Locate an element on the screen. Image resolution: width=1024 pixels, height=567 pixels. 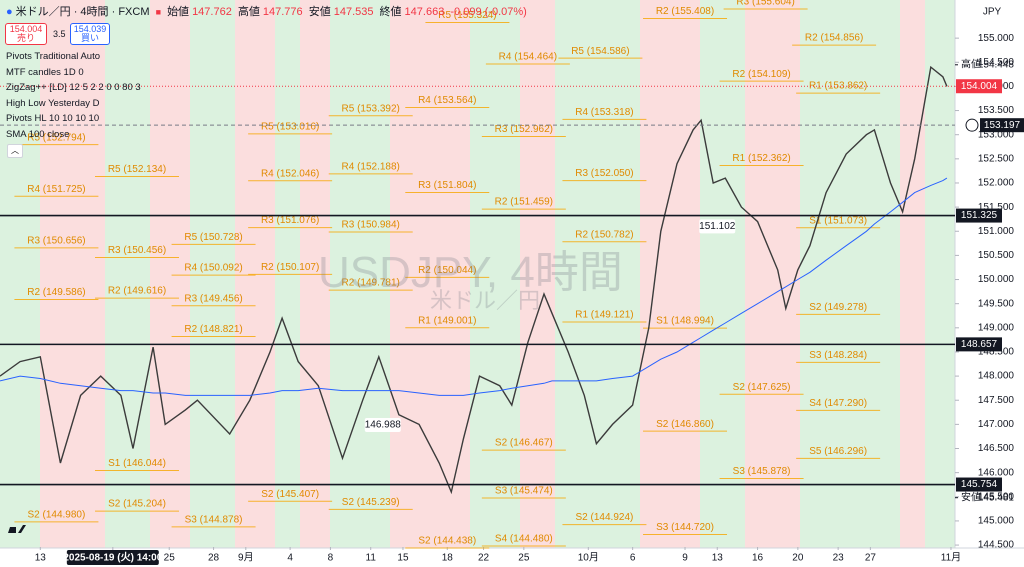
watermark-title: USDJPY, 4時間 is located at coordinates (470, 272).